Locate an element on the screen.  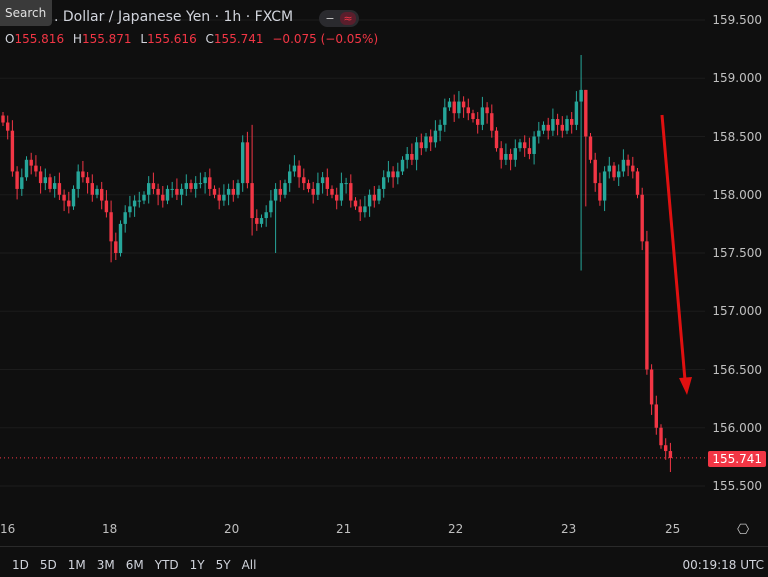
range-3m: 3M is located at coordinates (105, 565).